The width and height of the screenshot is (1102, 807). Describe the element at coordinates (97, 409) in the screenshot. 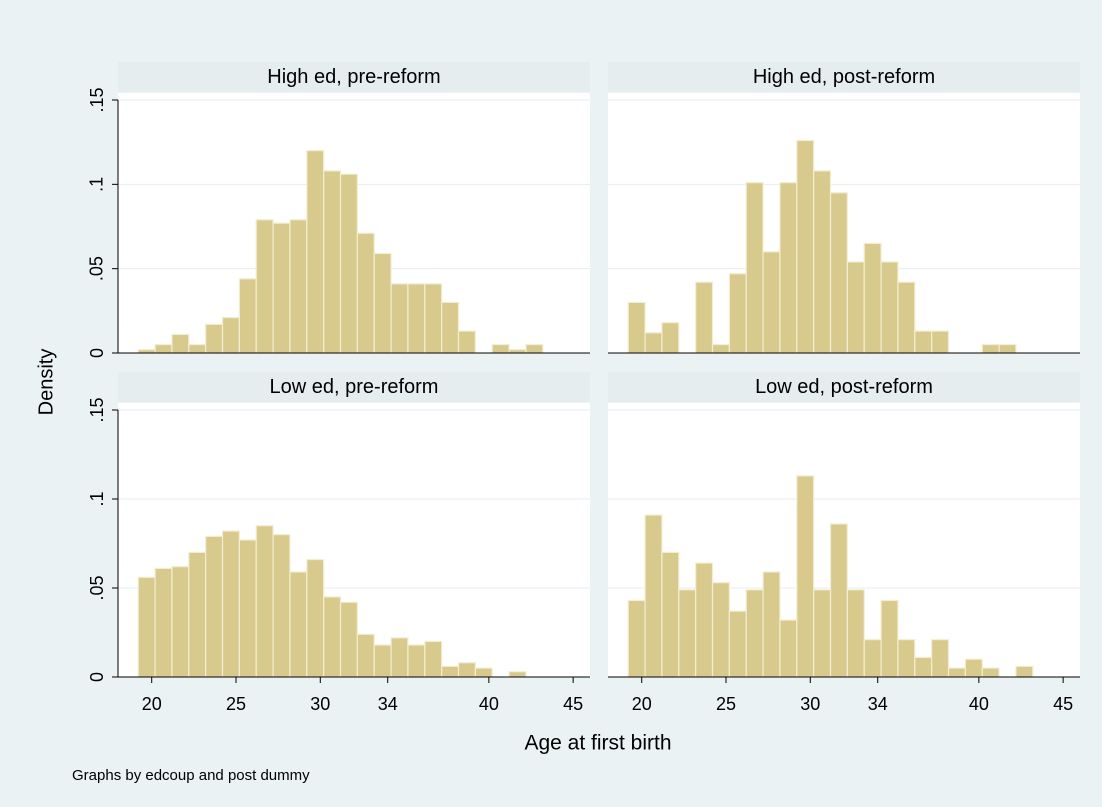

I see `y-tick-label: .15` at that location.